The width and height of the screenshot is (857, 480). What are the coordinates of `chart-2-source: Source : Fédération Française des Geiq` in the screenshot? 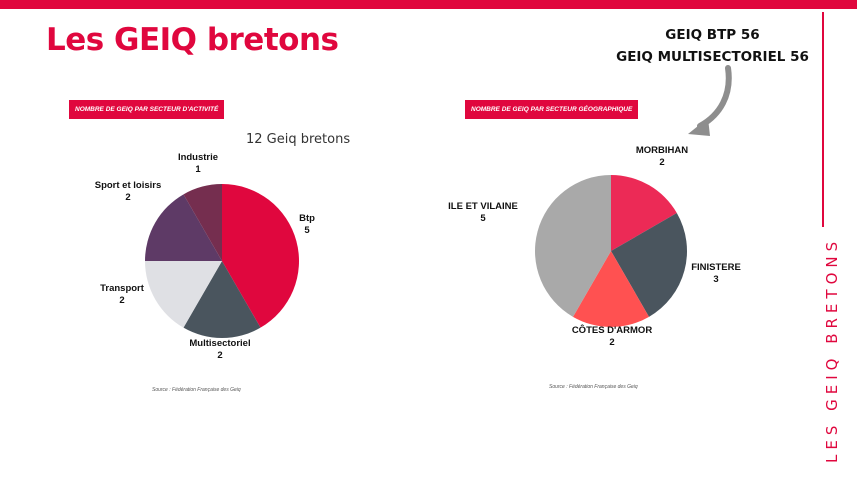 It's located at (593, 387).